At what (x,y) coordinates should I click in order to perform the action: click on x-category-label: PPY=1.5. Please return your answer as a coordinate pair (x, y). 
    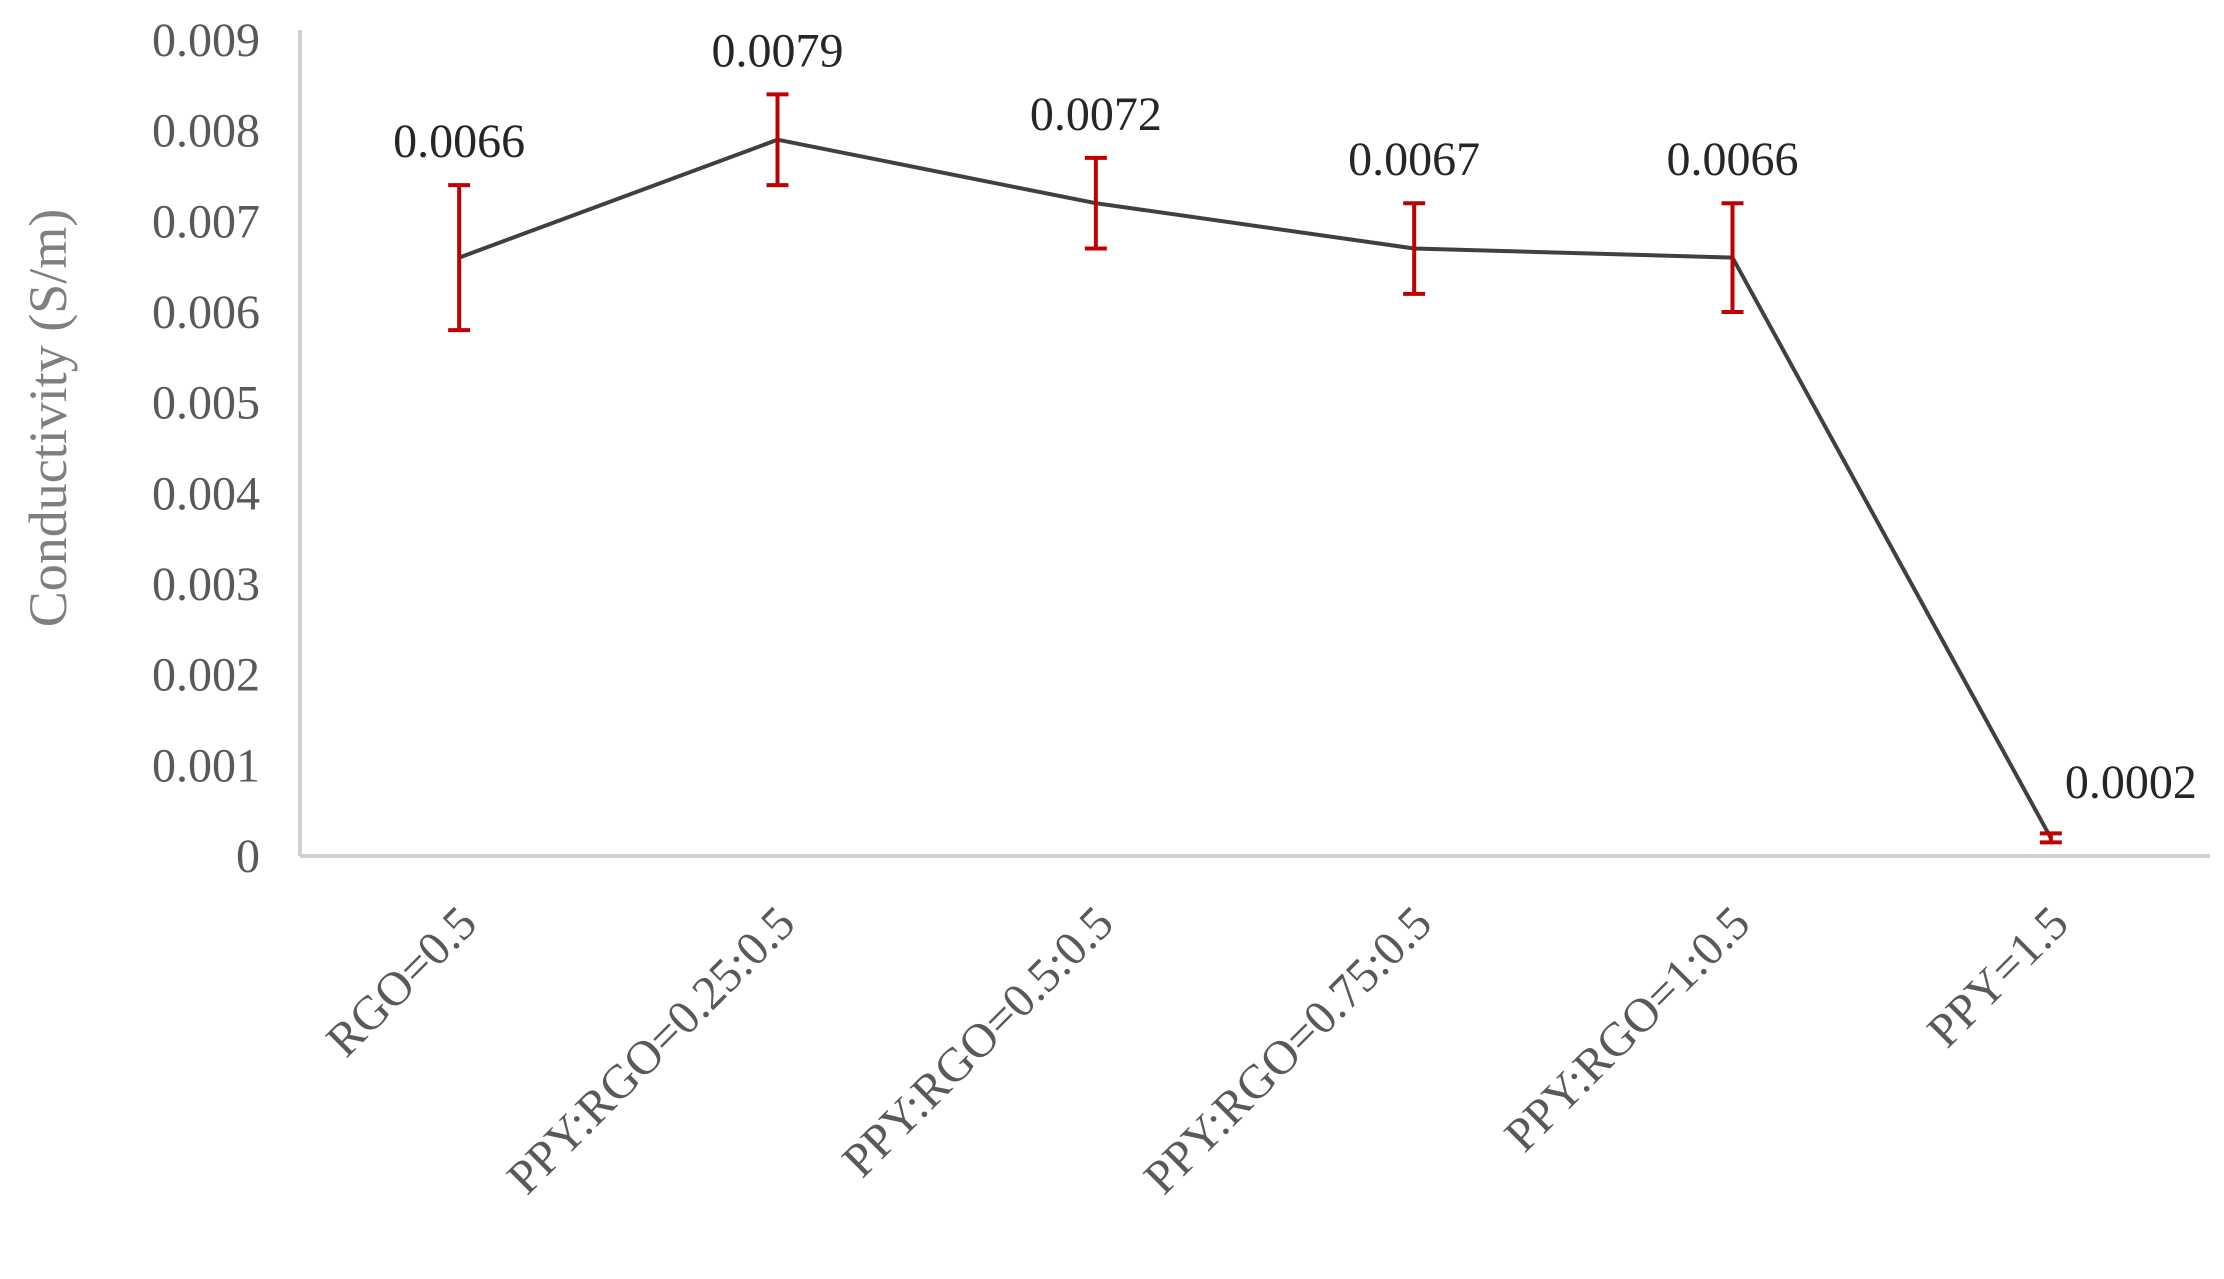
    Looking at the image, I should click on (1997, 976).